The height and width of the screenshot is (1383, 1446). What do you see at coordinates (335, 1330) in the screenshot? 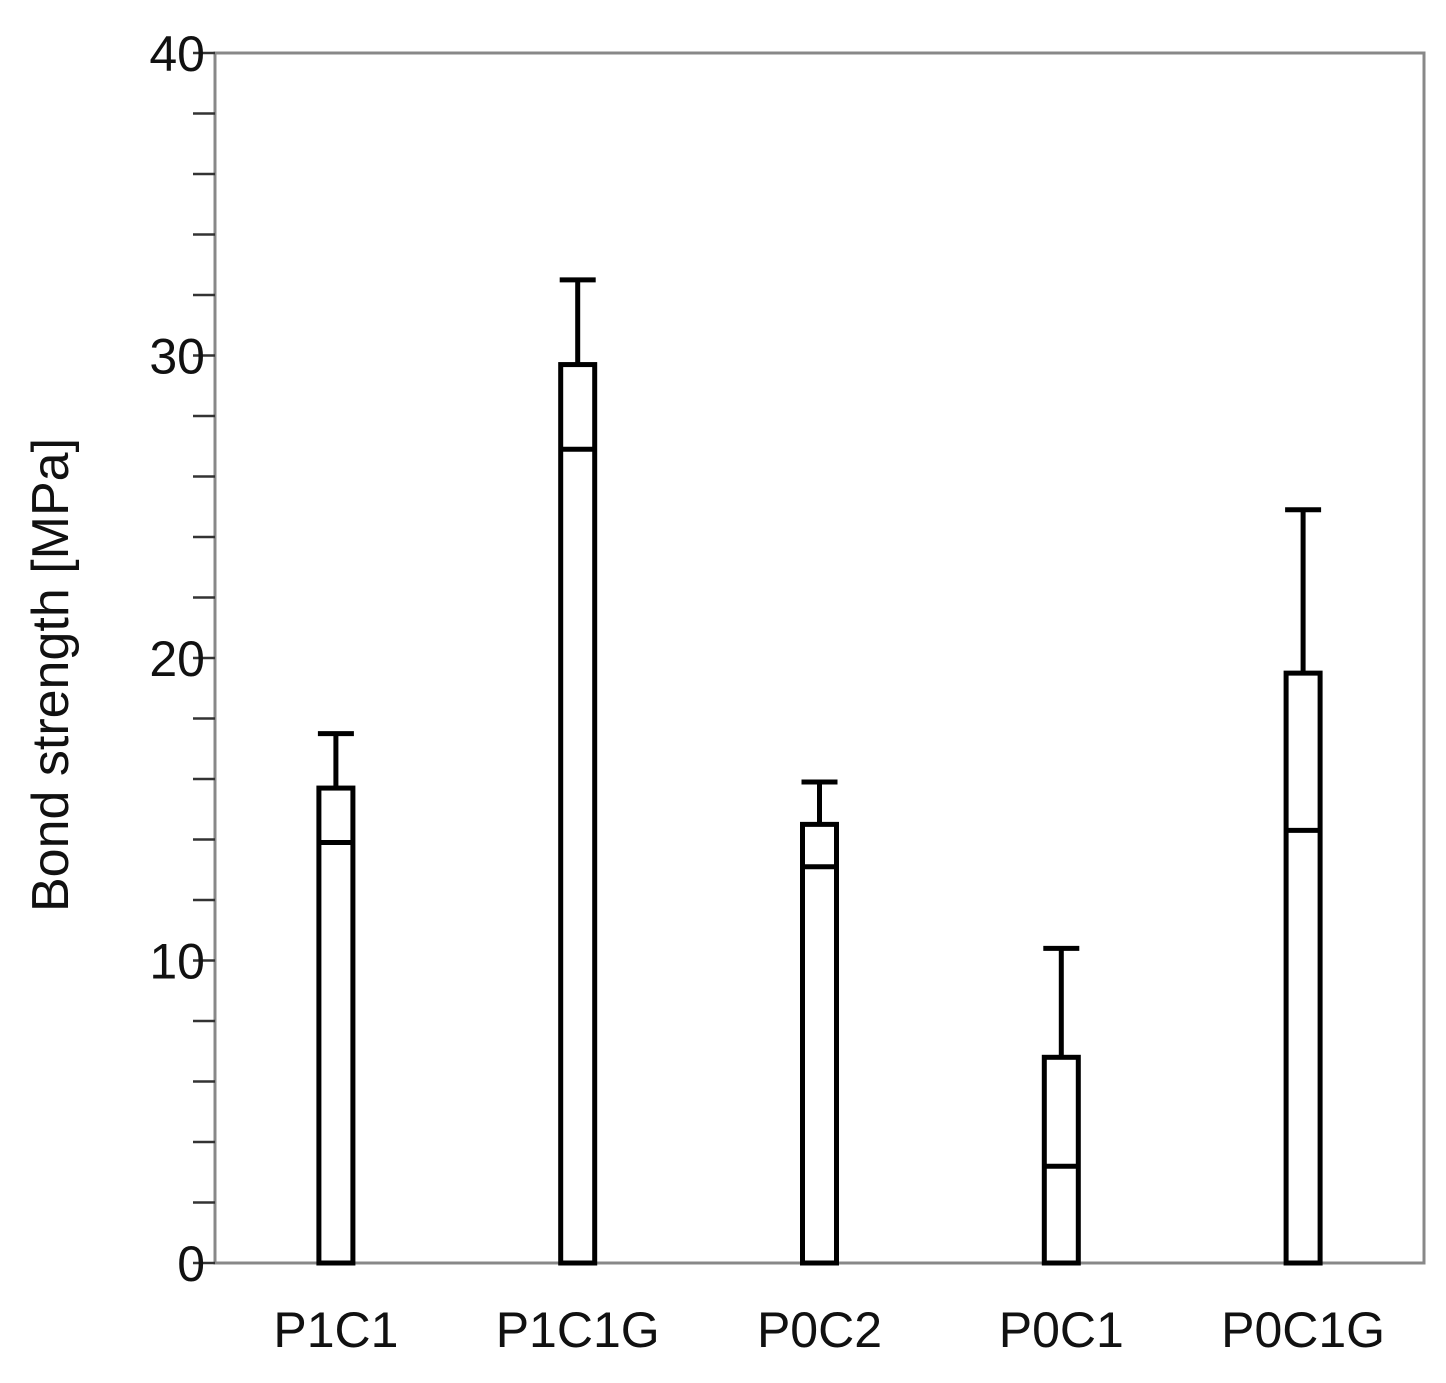
I see `x-tick-label-p1c1: P1C1` at bounding box center [335, 1330].